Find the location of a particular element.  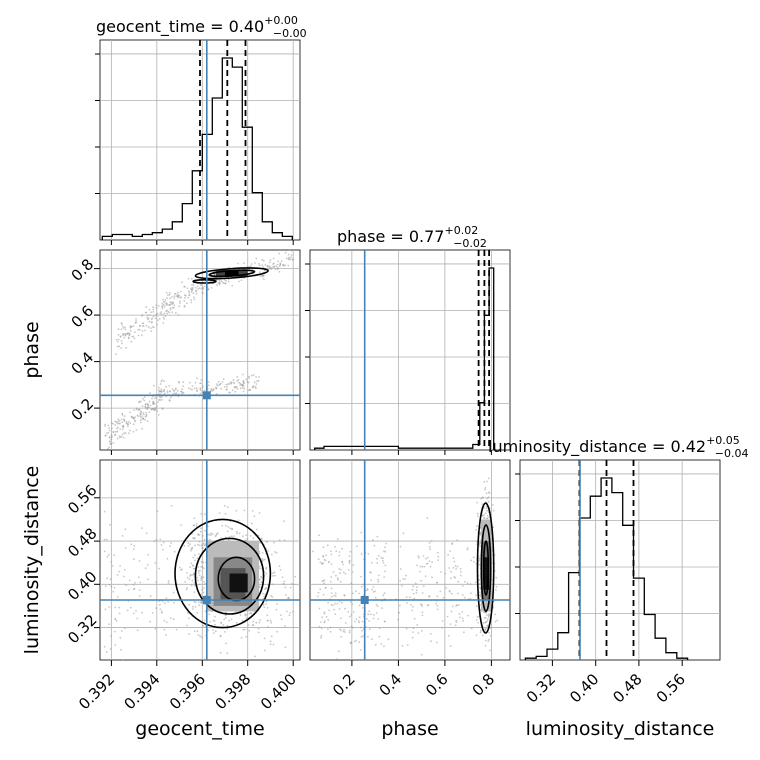

y-tick-label: 0.40 is located at coordinates (82, 586).